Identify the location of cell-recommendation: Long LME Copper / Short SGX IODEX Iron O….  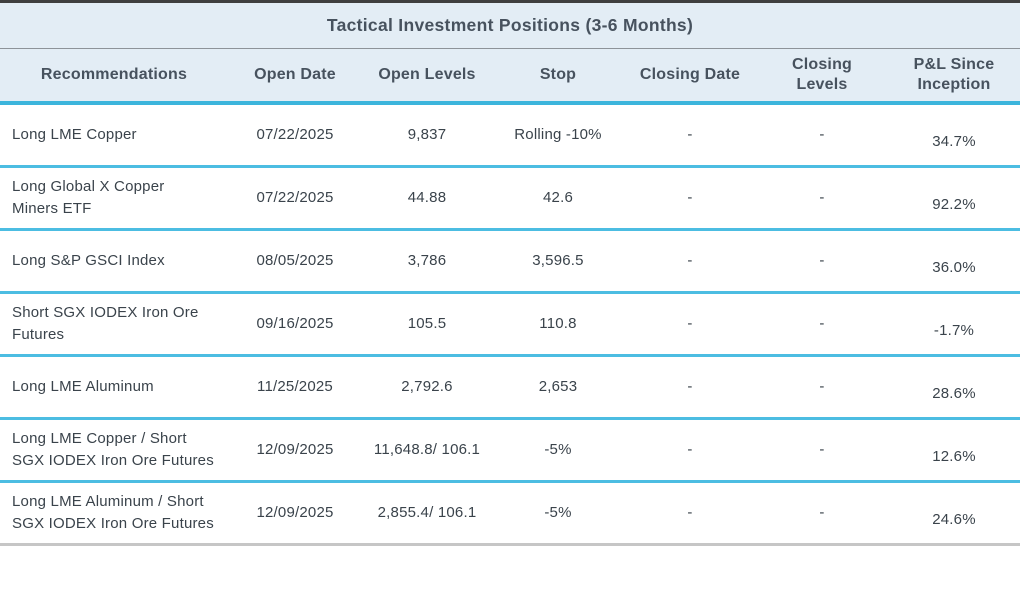
(113, 449).